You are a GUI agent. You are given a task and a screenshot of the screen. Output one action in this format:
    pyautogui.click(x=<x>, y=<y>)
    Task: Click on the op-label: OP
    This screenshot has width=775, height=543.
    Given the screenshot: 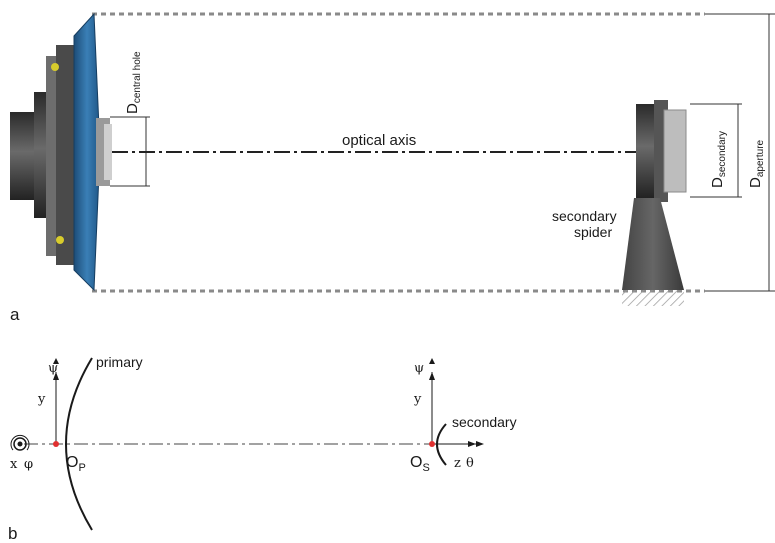 What is the action you would take?
    pyautogui.click(x=76, y=464)
    